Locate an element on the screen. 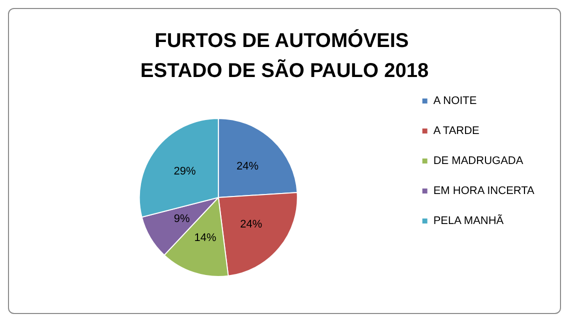  data-label: 9% is located at coordinates (182, 219).